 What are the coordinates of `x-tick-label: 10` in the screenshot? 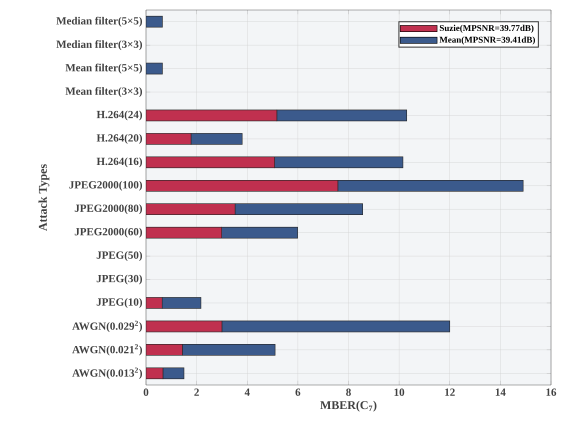 It's located at (399, 392).